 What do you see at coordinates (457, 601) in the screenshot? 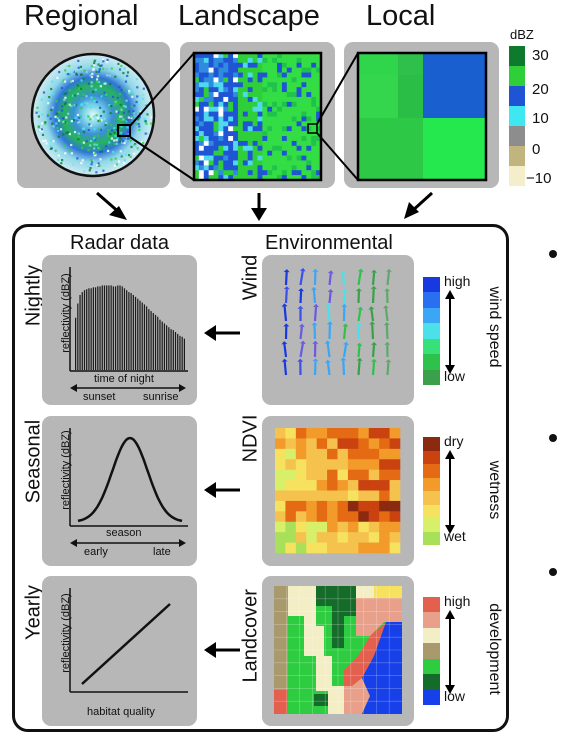
I see `landcover-legend-high: high` at bounding box center [457, 601].